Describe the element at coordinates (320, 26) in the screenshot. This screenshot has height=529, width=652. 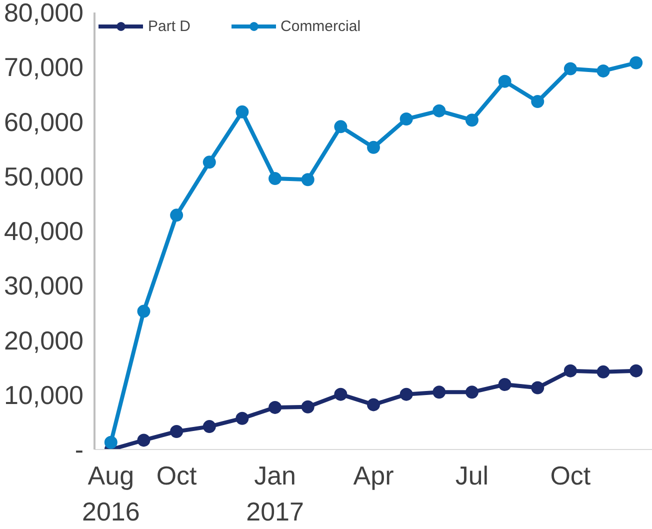
I see `legend-label: Commercial` at that location.